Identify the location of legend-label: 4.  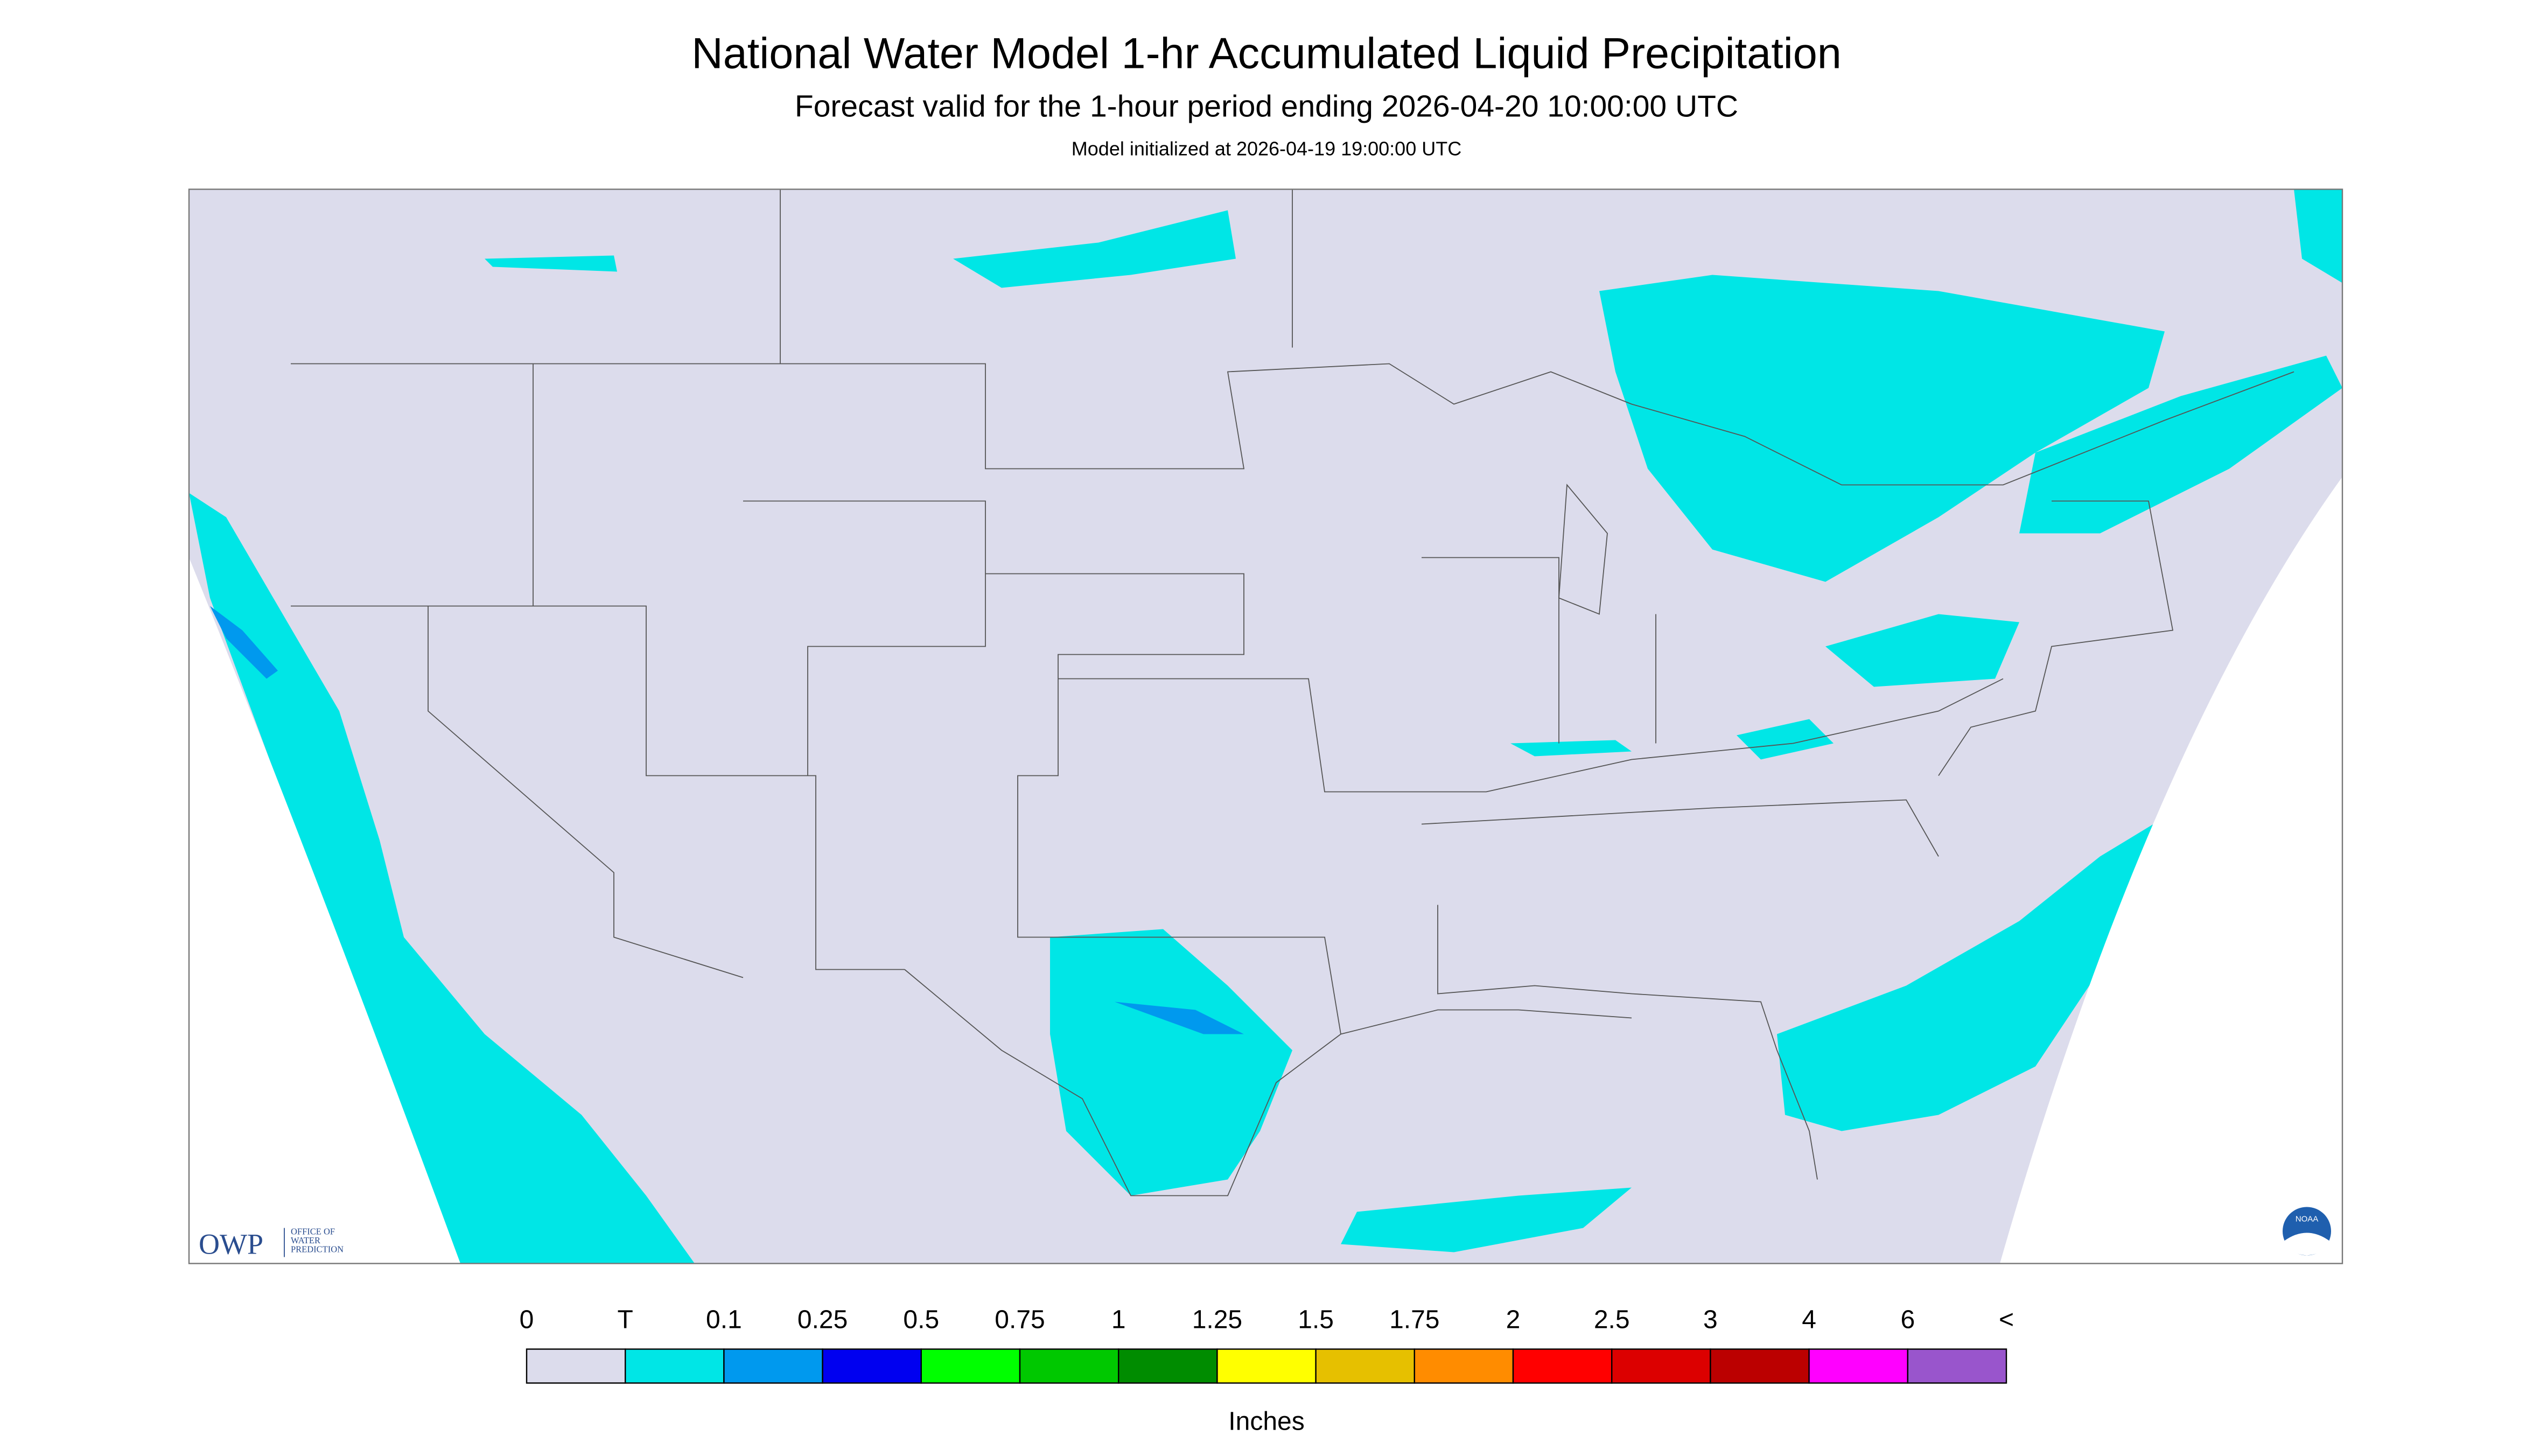
(1809, 1320).